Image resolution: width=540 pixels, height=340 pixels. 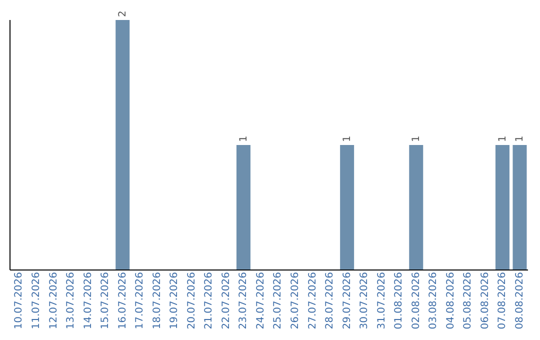 What do you see at coordinates (330, 301) in the screenshot?
I see `x-tick-label: 28.07.2026` at bounding box center [330, 301].